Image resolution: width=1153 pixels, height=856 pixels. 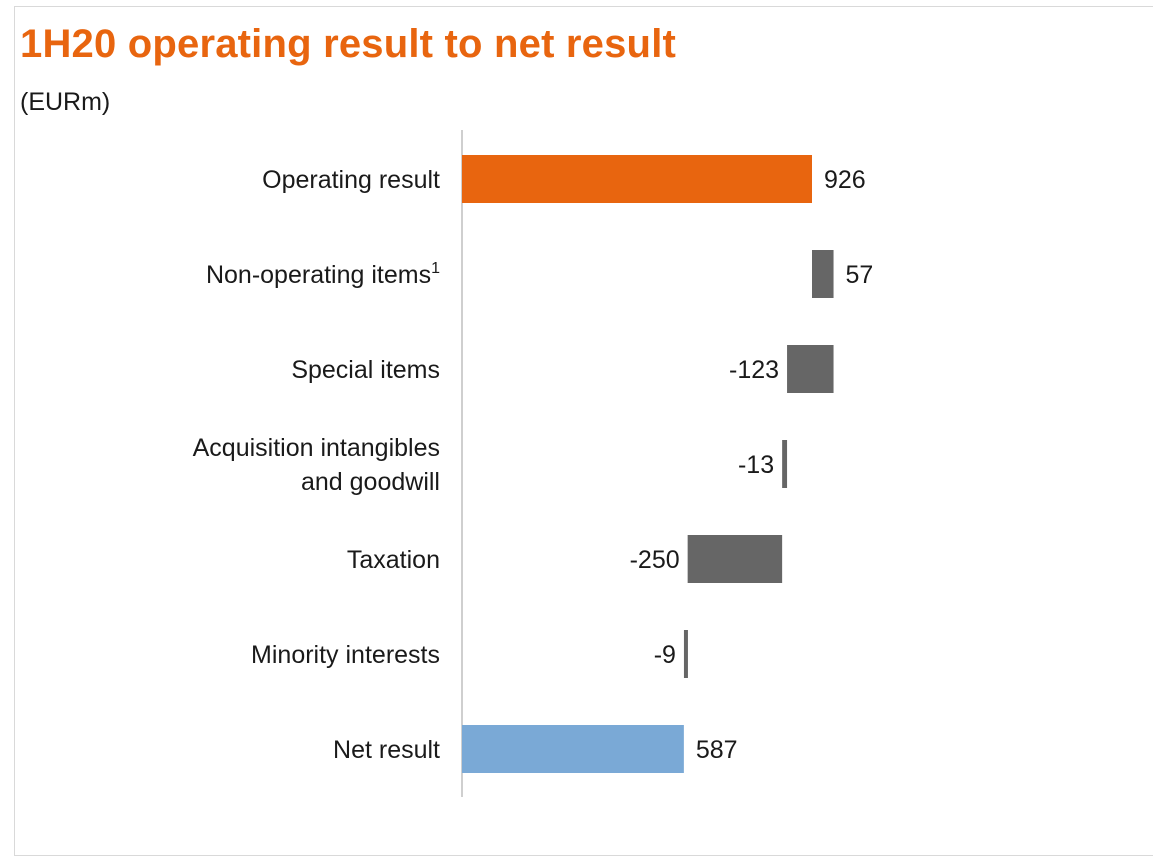 I want to click on value-label-6: 587, so click(x=717, y=750).